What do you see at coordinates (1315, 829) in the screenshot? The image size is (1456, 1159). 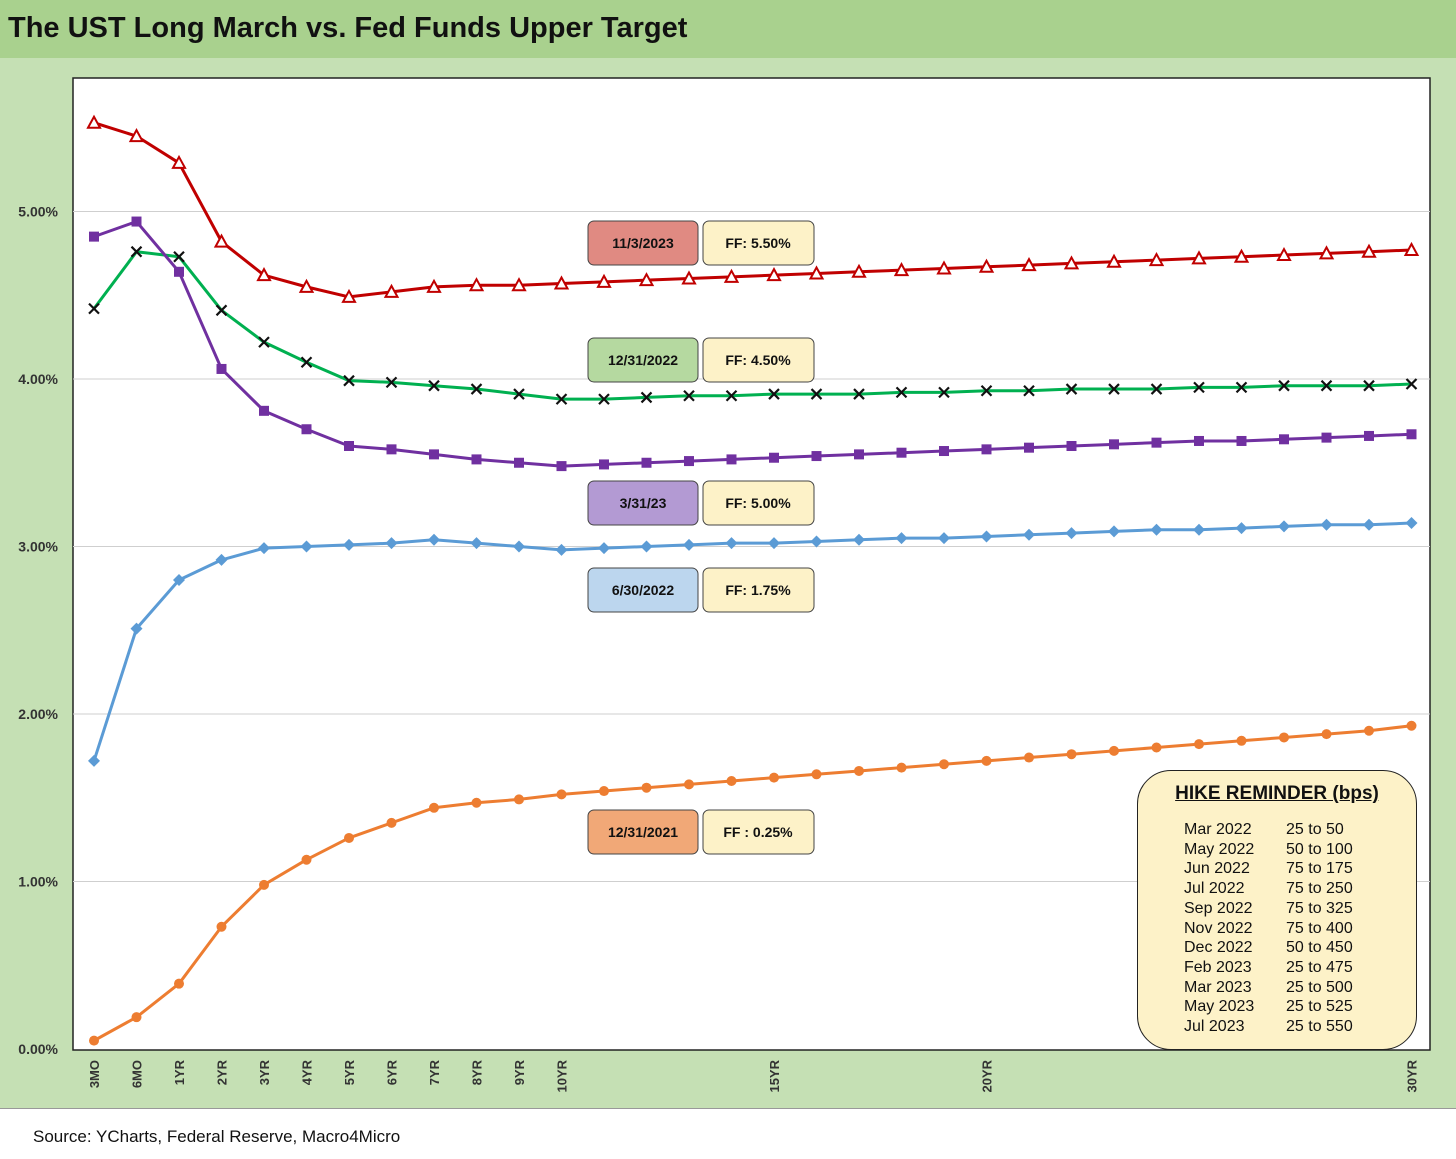 I see `hike-amount: 25 to 50` at bounding box center [1315, 829].